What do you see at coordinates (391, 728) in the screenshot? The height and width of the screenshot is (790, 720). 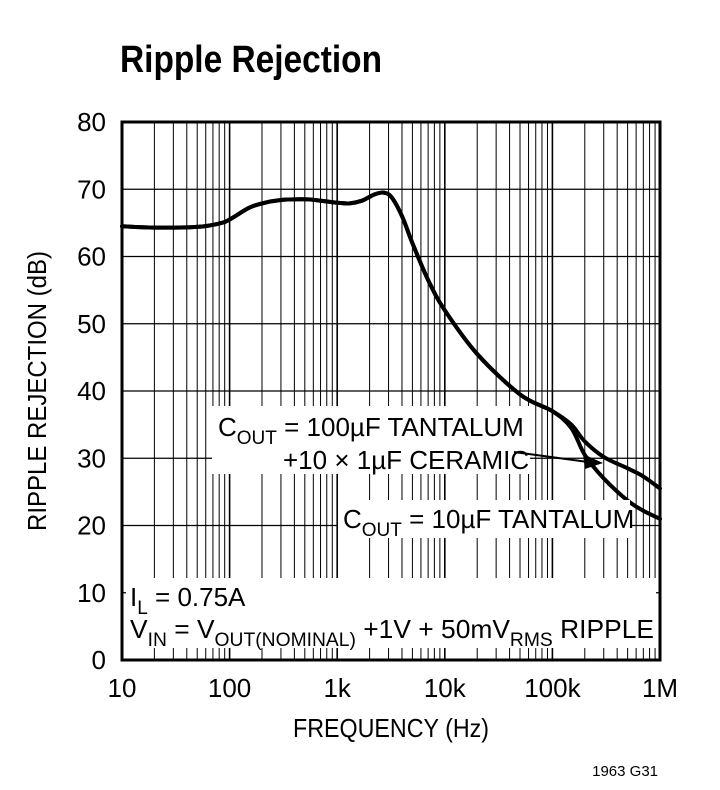 I see `x-axis-label: FREQUENCY (Hz)` at bounding box center [391, 728].